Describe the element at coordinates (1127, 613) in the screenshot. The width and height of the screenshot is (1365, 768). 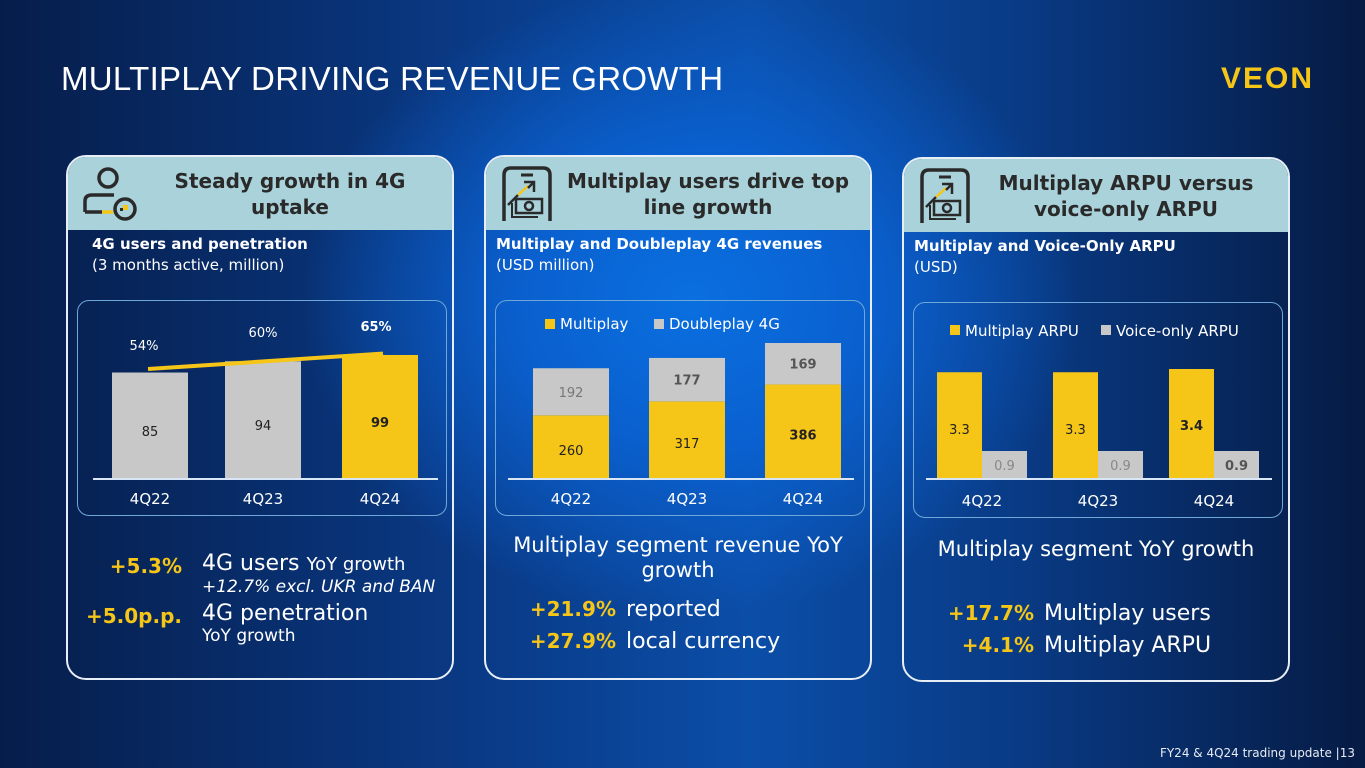
I see `stat-label: Multiplay users` at that location.